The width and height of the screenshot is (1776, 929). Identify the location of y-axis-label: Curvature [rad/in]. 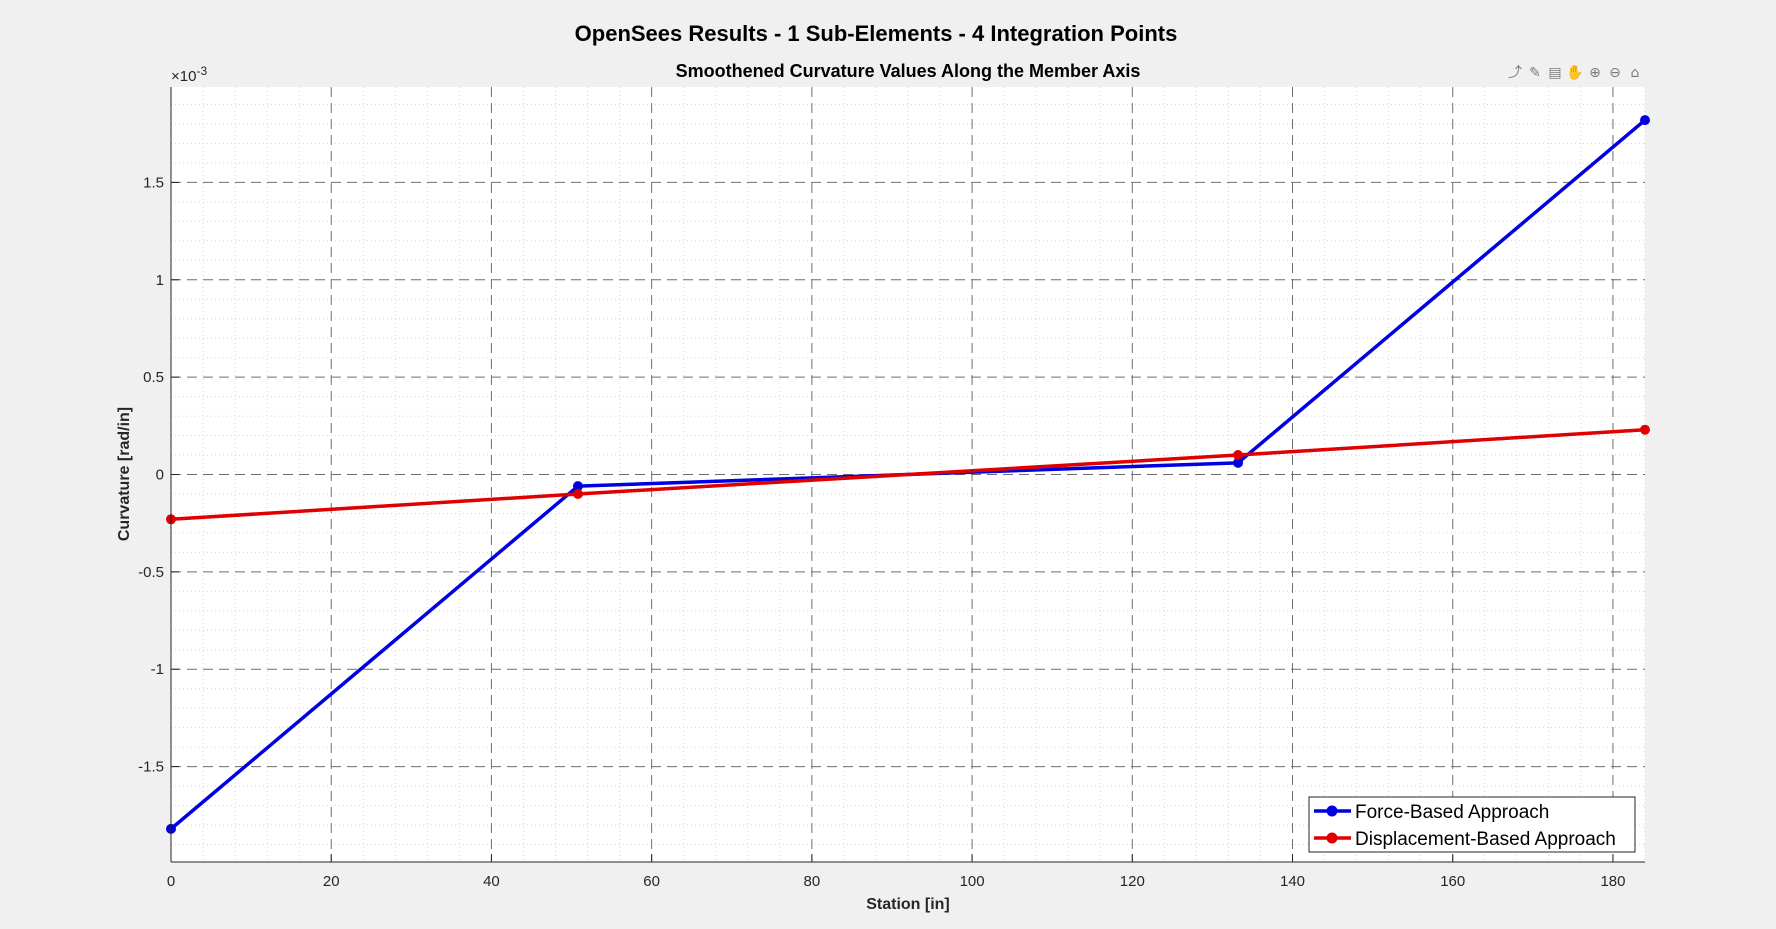
(124, 474).